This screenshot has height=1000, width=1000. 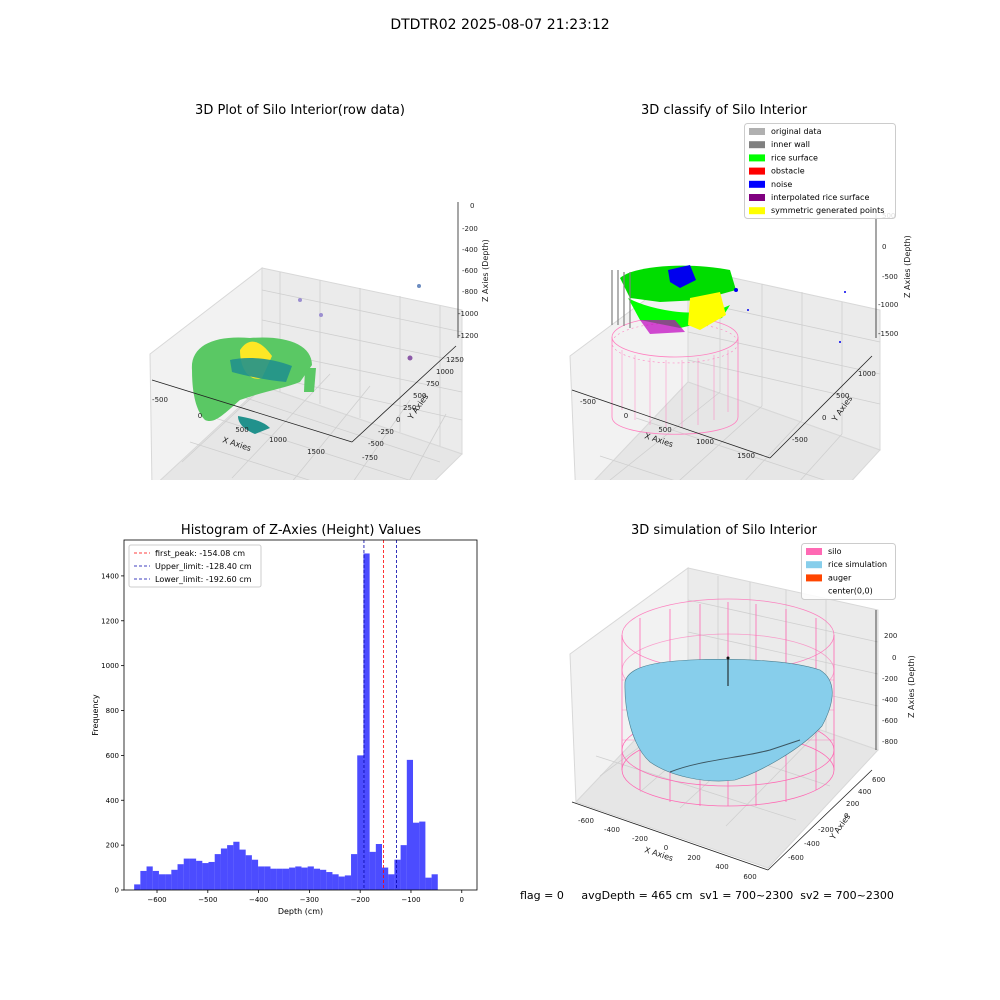 I want to click on histogram-y-tick-label: 1400, so click(x=110, y=576).